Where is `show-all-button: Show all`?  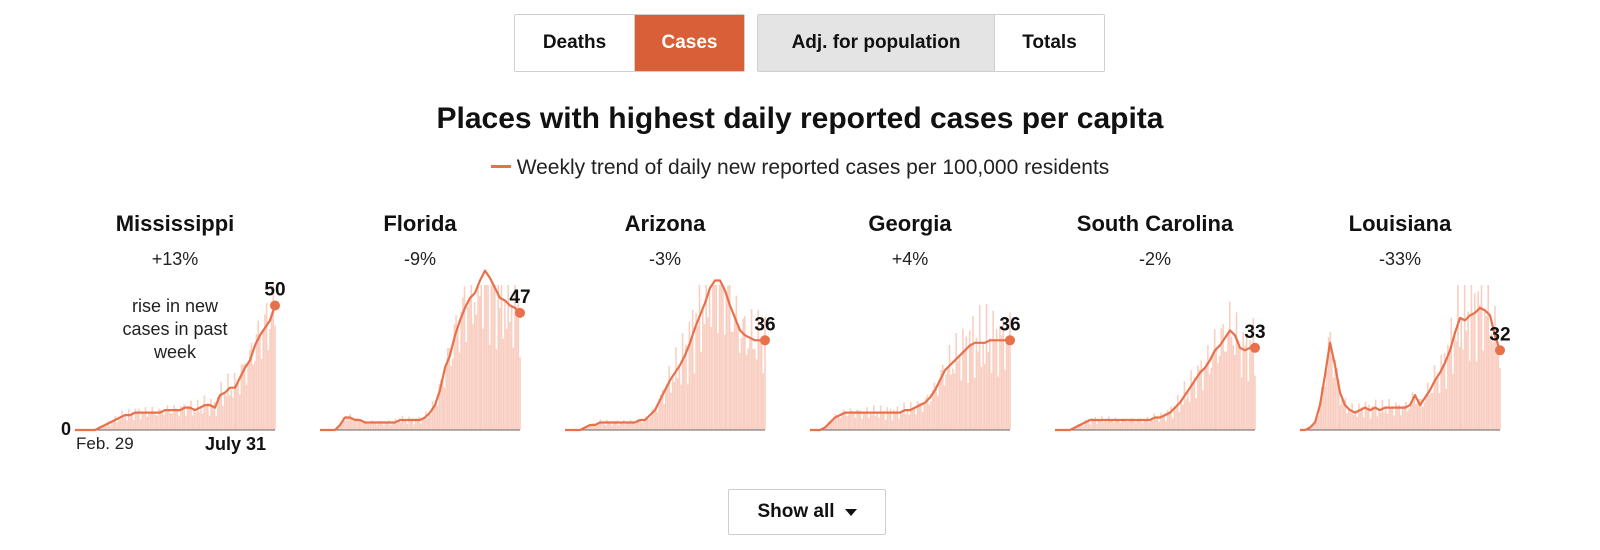
show-all-button: Show all is located at coordinates (807, 512).